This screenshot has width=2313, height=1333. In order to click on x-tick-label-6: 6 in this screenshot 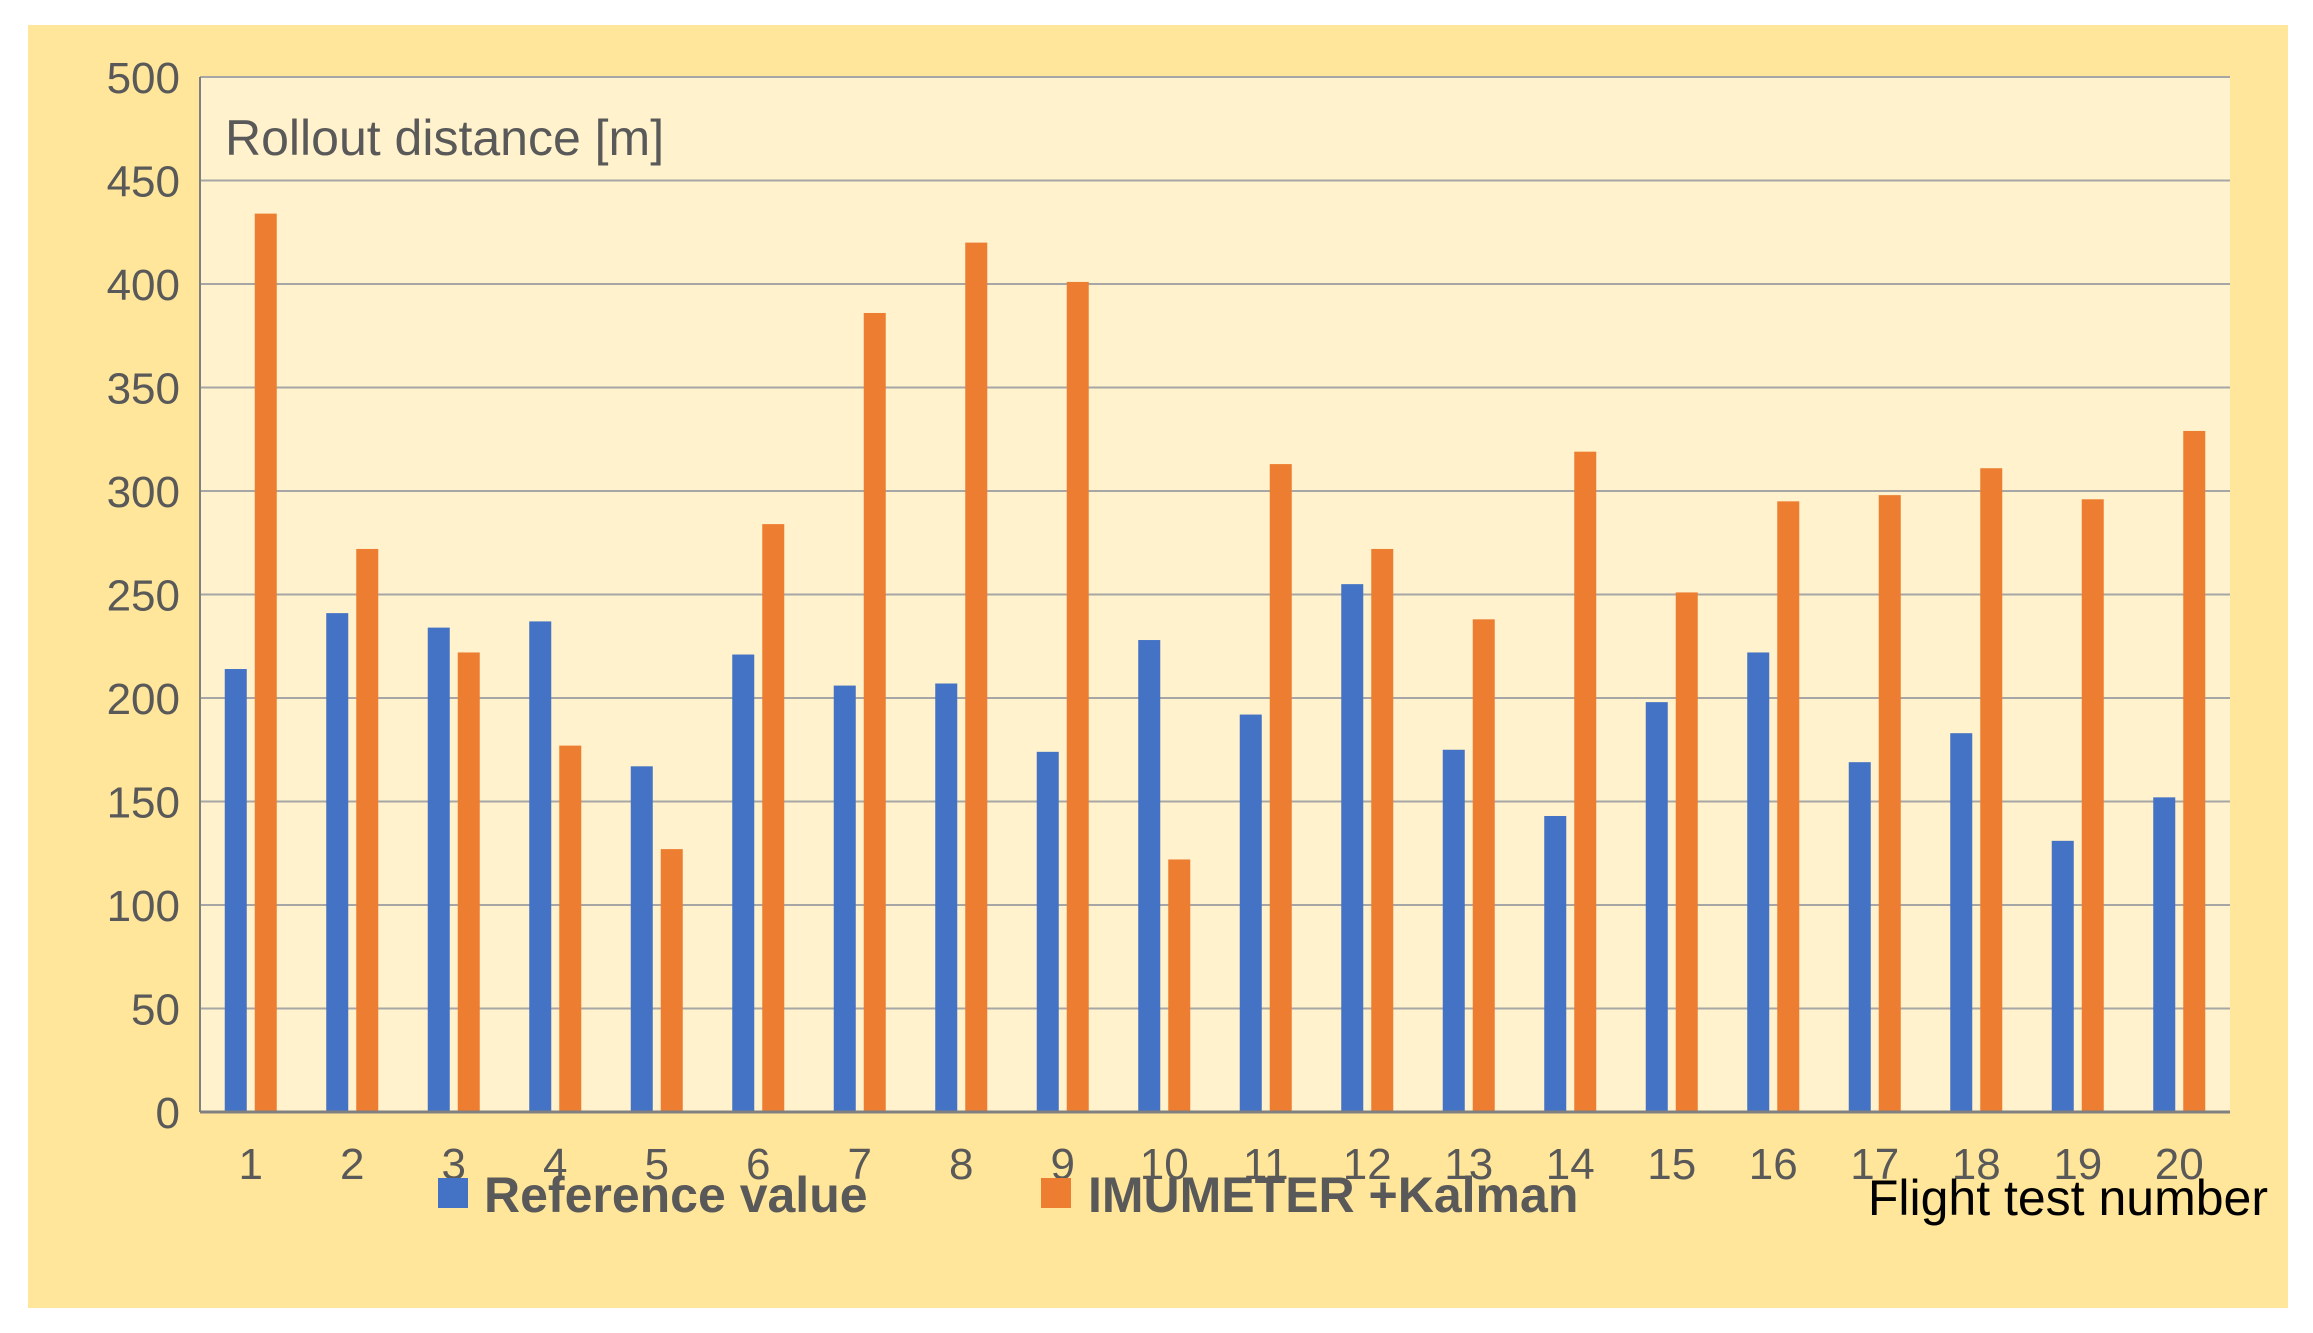, I will do `click(758, 1164)`.